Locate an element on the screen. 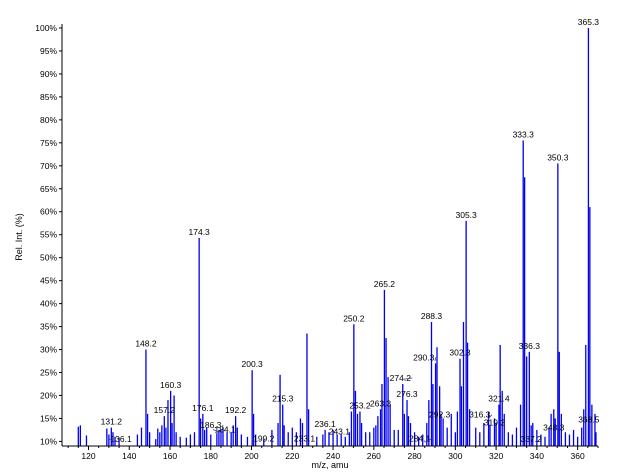 The width and height of the screenshot is (623, 473). y-tick-label: 20% is located at coordinates (48, 395).